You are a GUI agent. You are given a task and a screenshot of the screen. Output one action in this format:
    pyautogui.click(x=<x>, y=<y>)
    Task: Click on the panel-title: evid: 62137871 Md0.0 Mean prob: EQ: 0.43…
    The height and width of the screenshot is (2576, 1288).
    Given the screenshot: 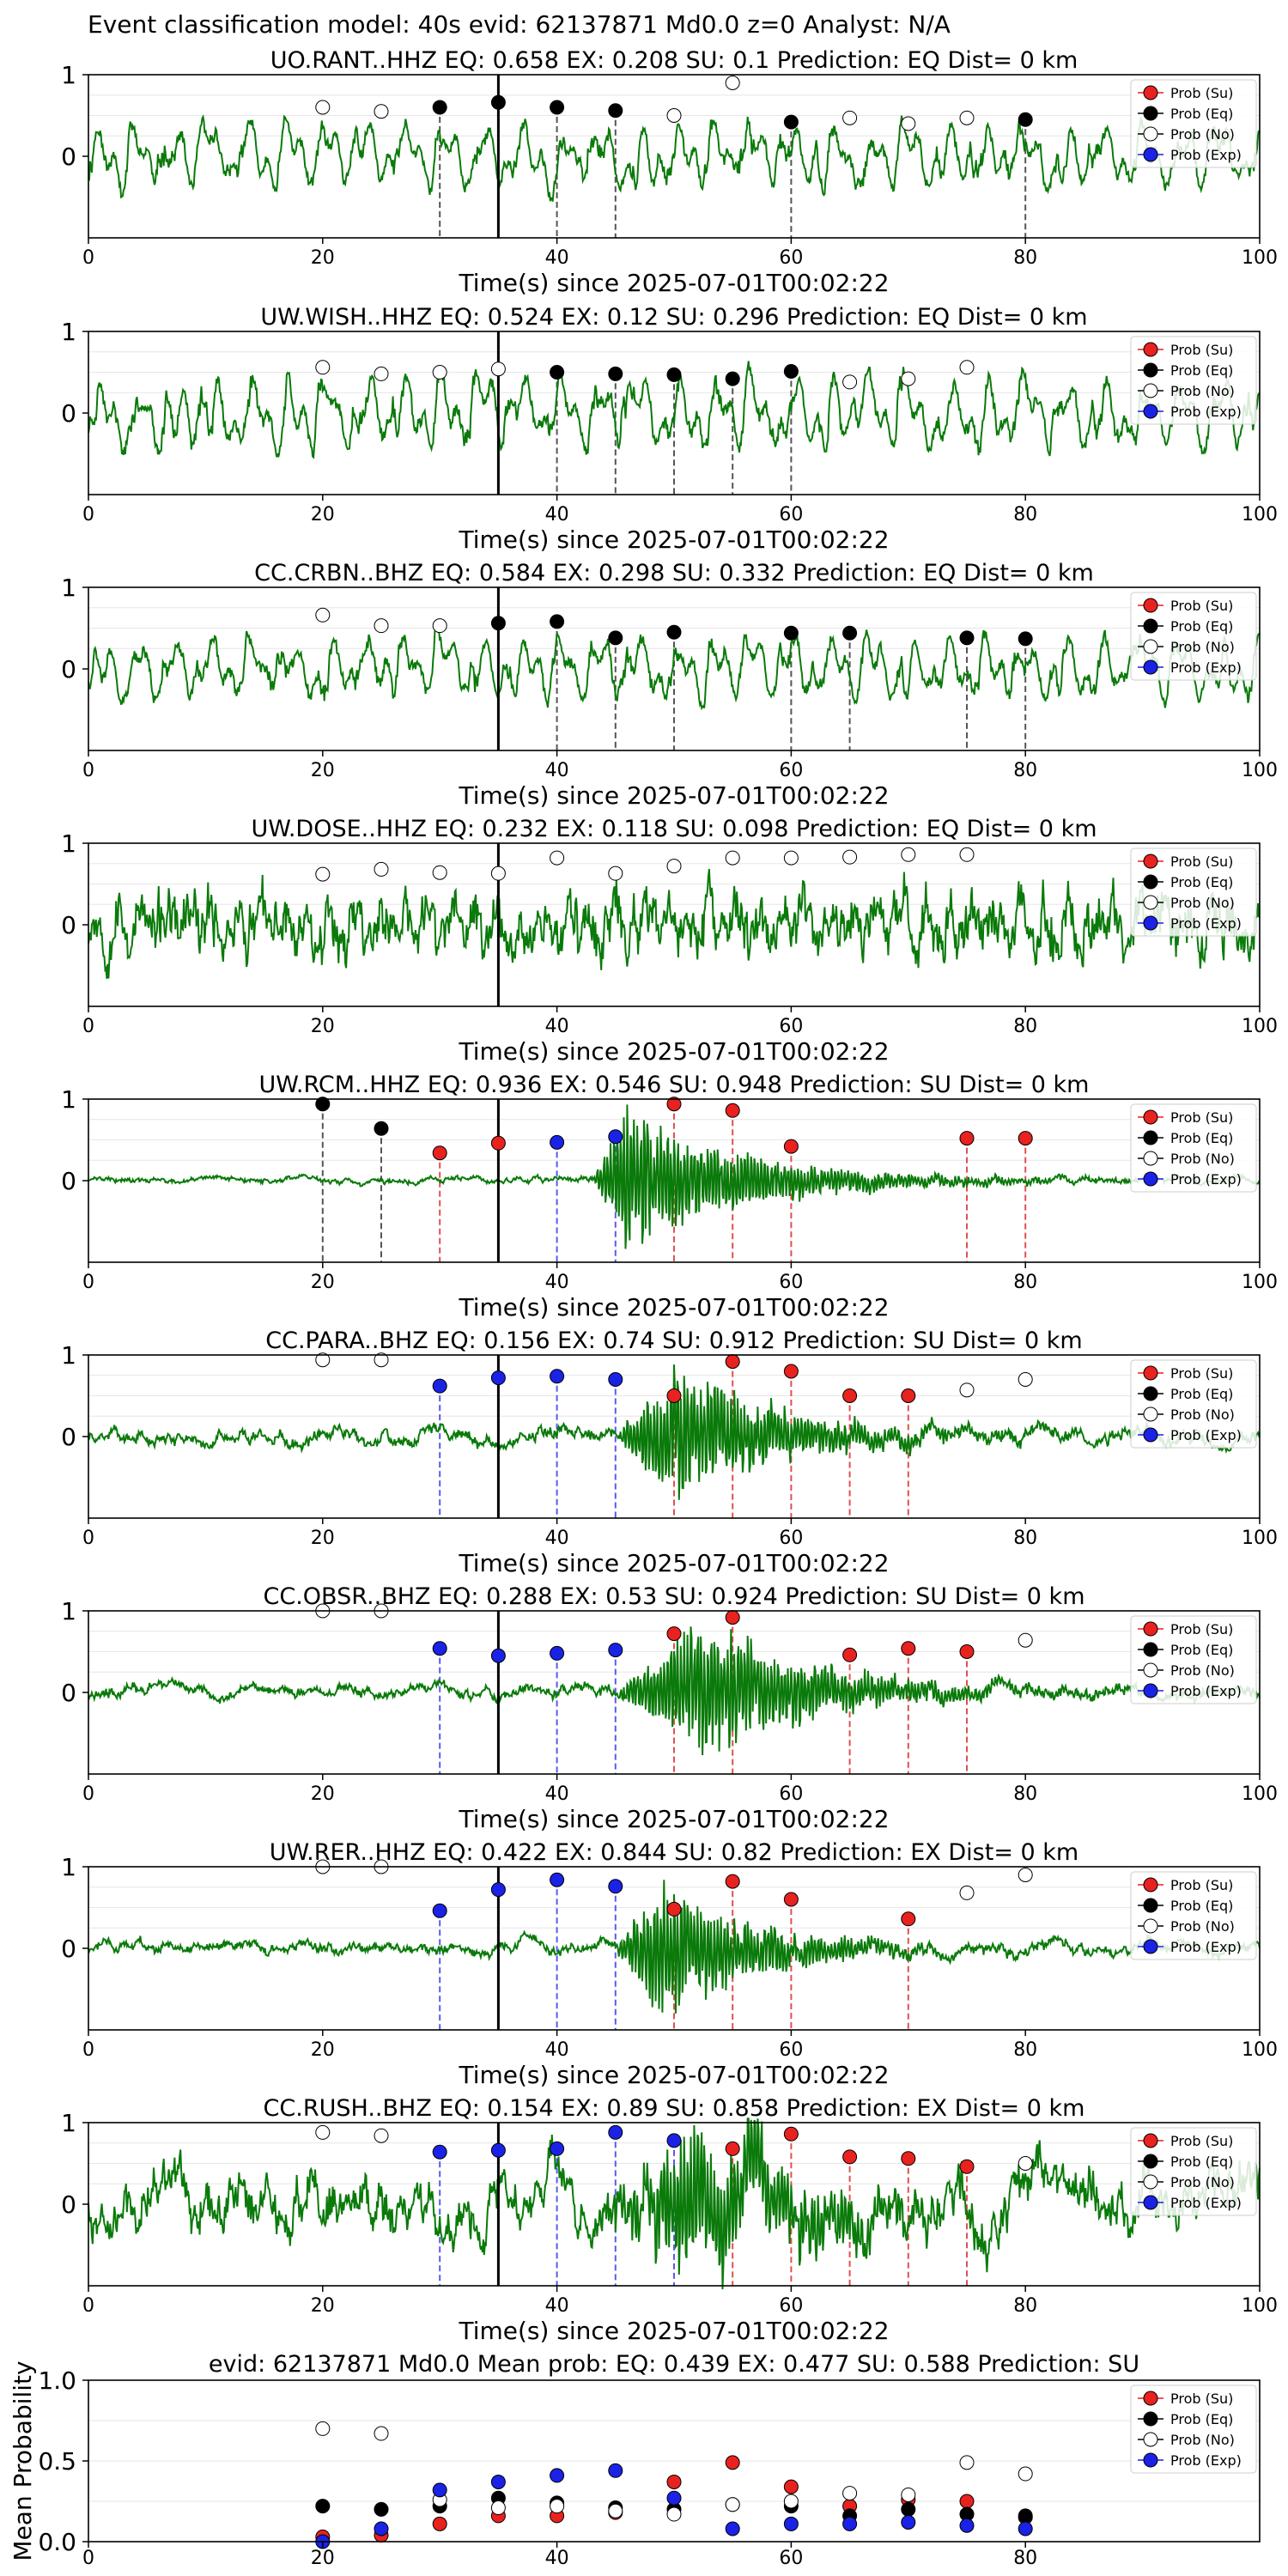 What is the action you would take?
    pyautogui.click(x=674, y=2364)
    